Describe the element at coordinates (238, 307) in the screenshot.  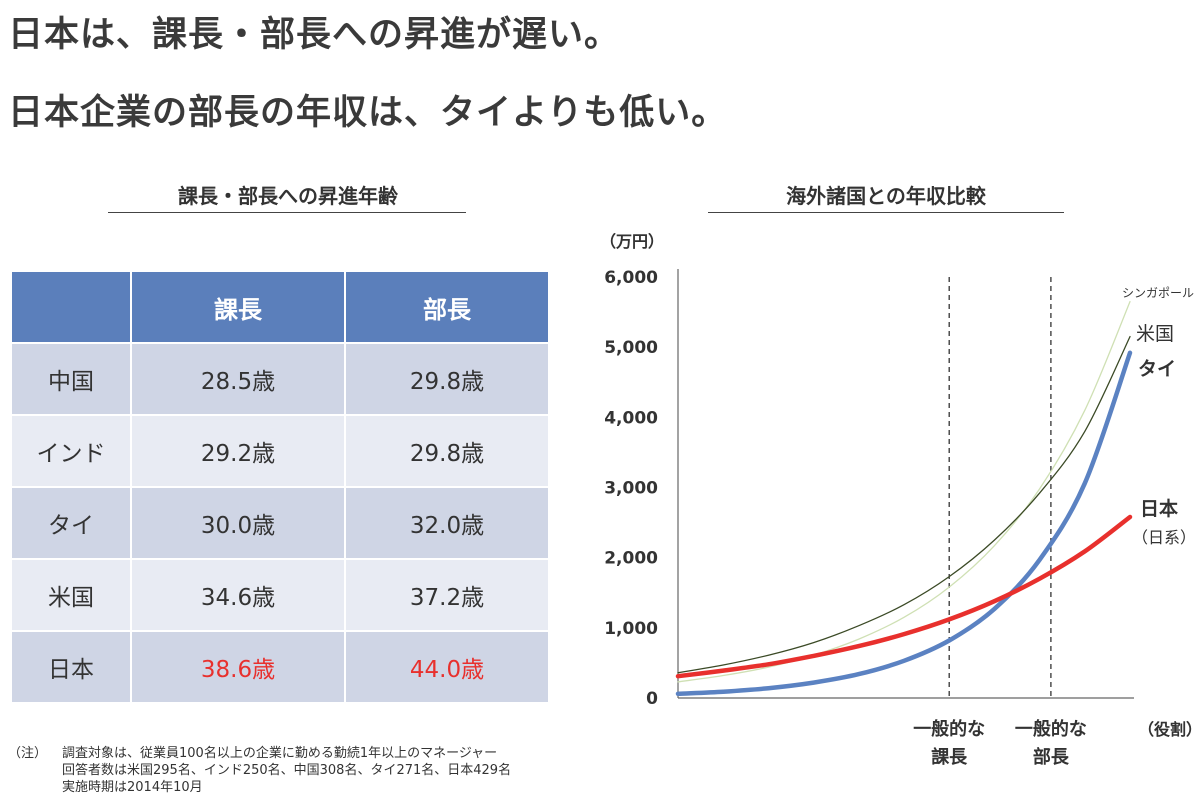
I see `header-kacho: 課長` at that location.